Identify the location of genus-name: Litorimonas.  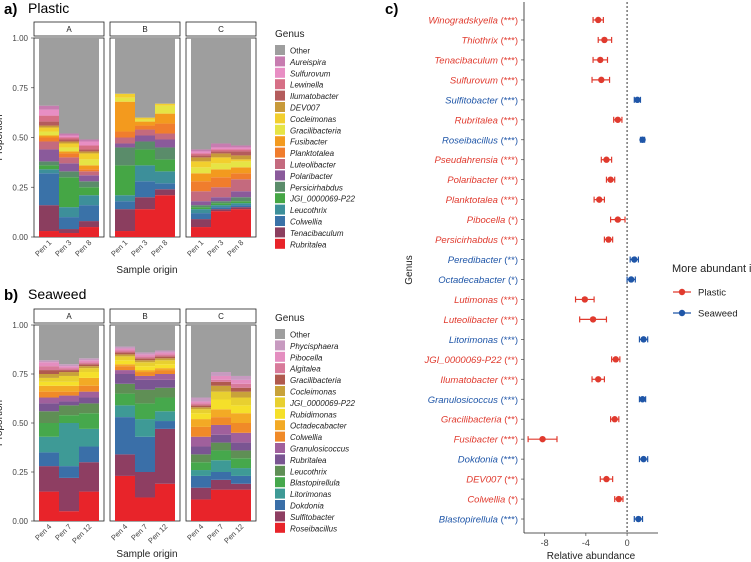
(473, 340).